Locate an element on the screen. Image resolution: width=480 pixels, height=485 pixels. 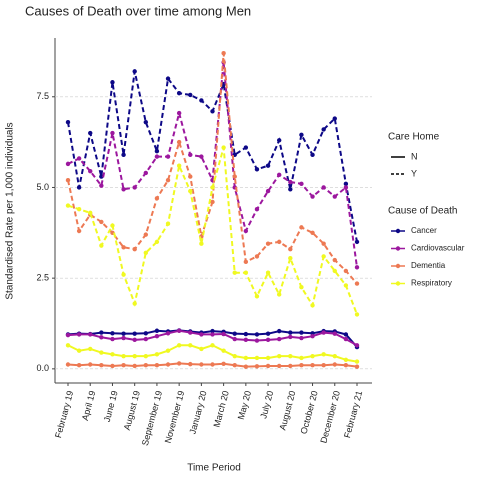
legend-title: Cause of Death is located at coordinates (423, 211).